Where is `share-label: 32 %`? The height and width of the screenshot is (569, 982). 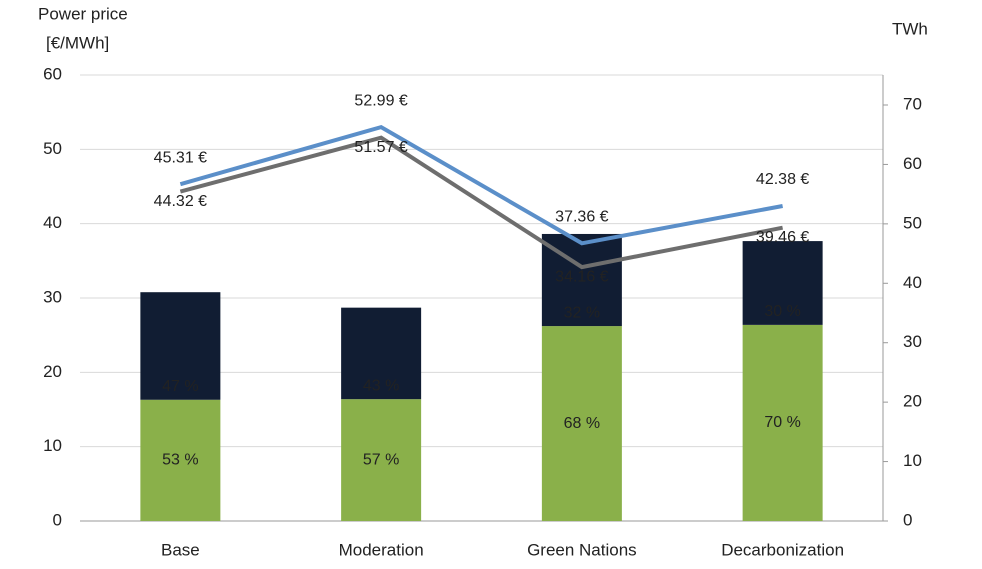
share-label: 32 % is located at coordinates (582, 312).